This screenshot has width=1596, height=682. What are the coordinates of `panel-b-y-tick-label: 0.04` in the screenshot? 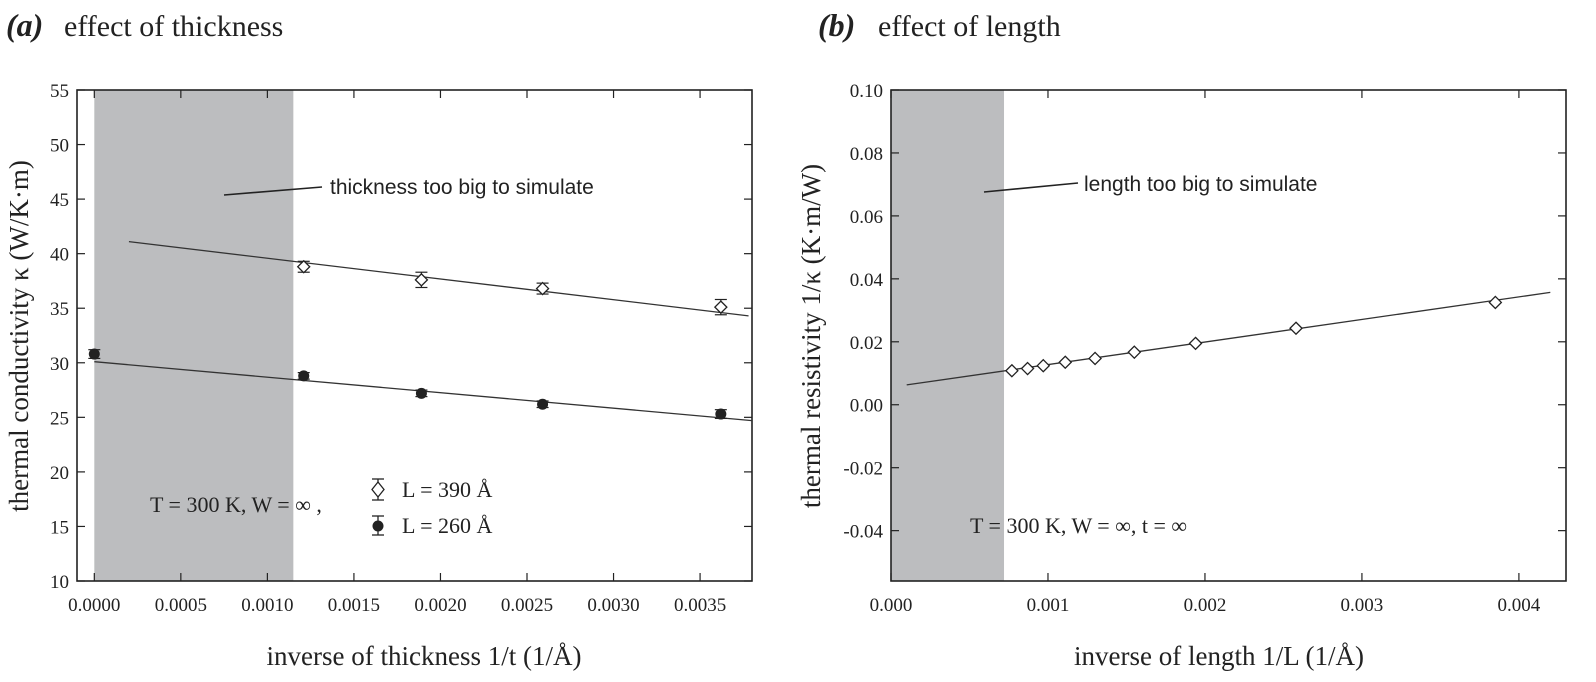 It's located at (867, 280).